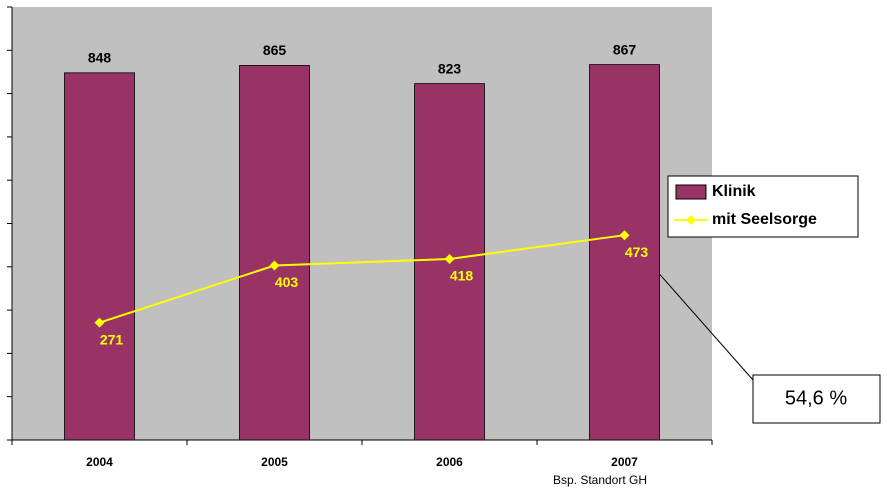  I want to click on source: Bsp. Standort GH, so click(600, 480).